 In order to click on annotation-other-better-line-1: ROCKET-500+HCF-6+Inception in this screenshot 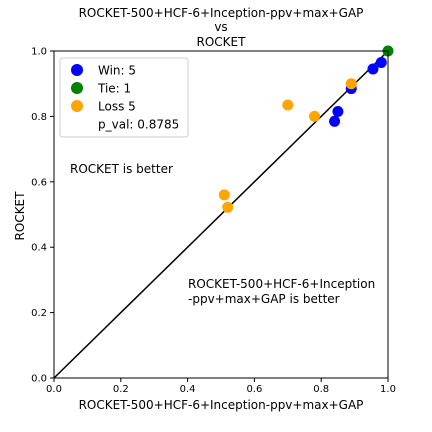, I will do `click(281, 284)`.